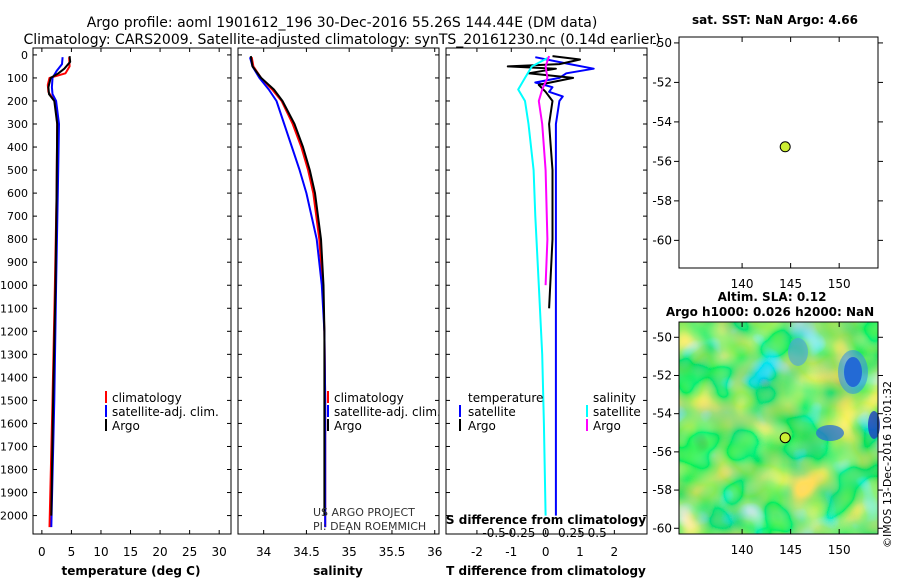 This screenshot has height=580, width=900. What do you see at coordinates (580, 552) in the screenshot?
I see `x-tick-label: 1` at bounding box center [580, 552].